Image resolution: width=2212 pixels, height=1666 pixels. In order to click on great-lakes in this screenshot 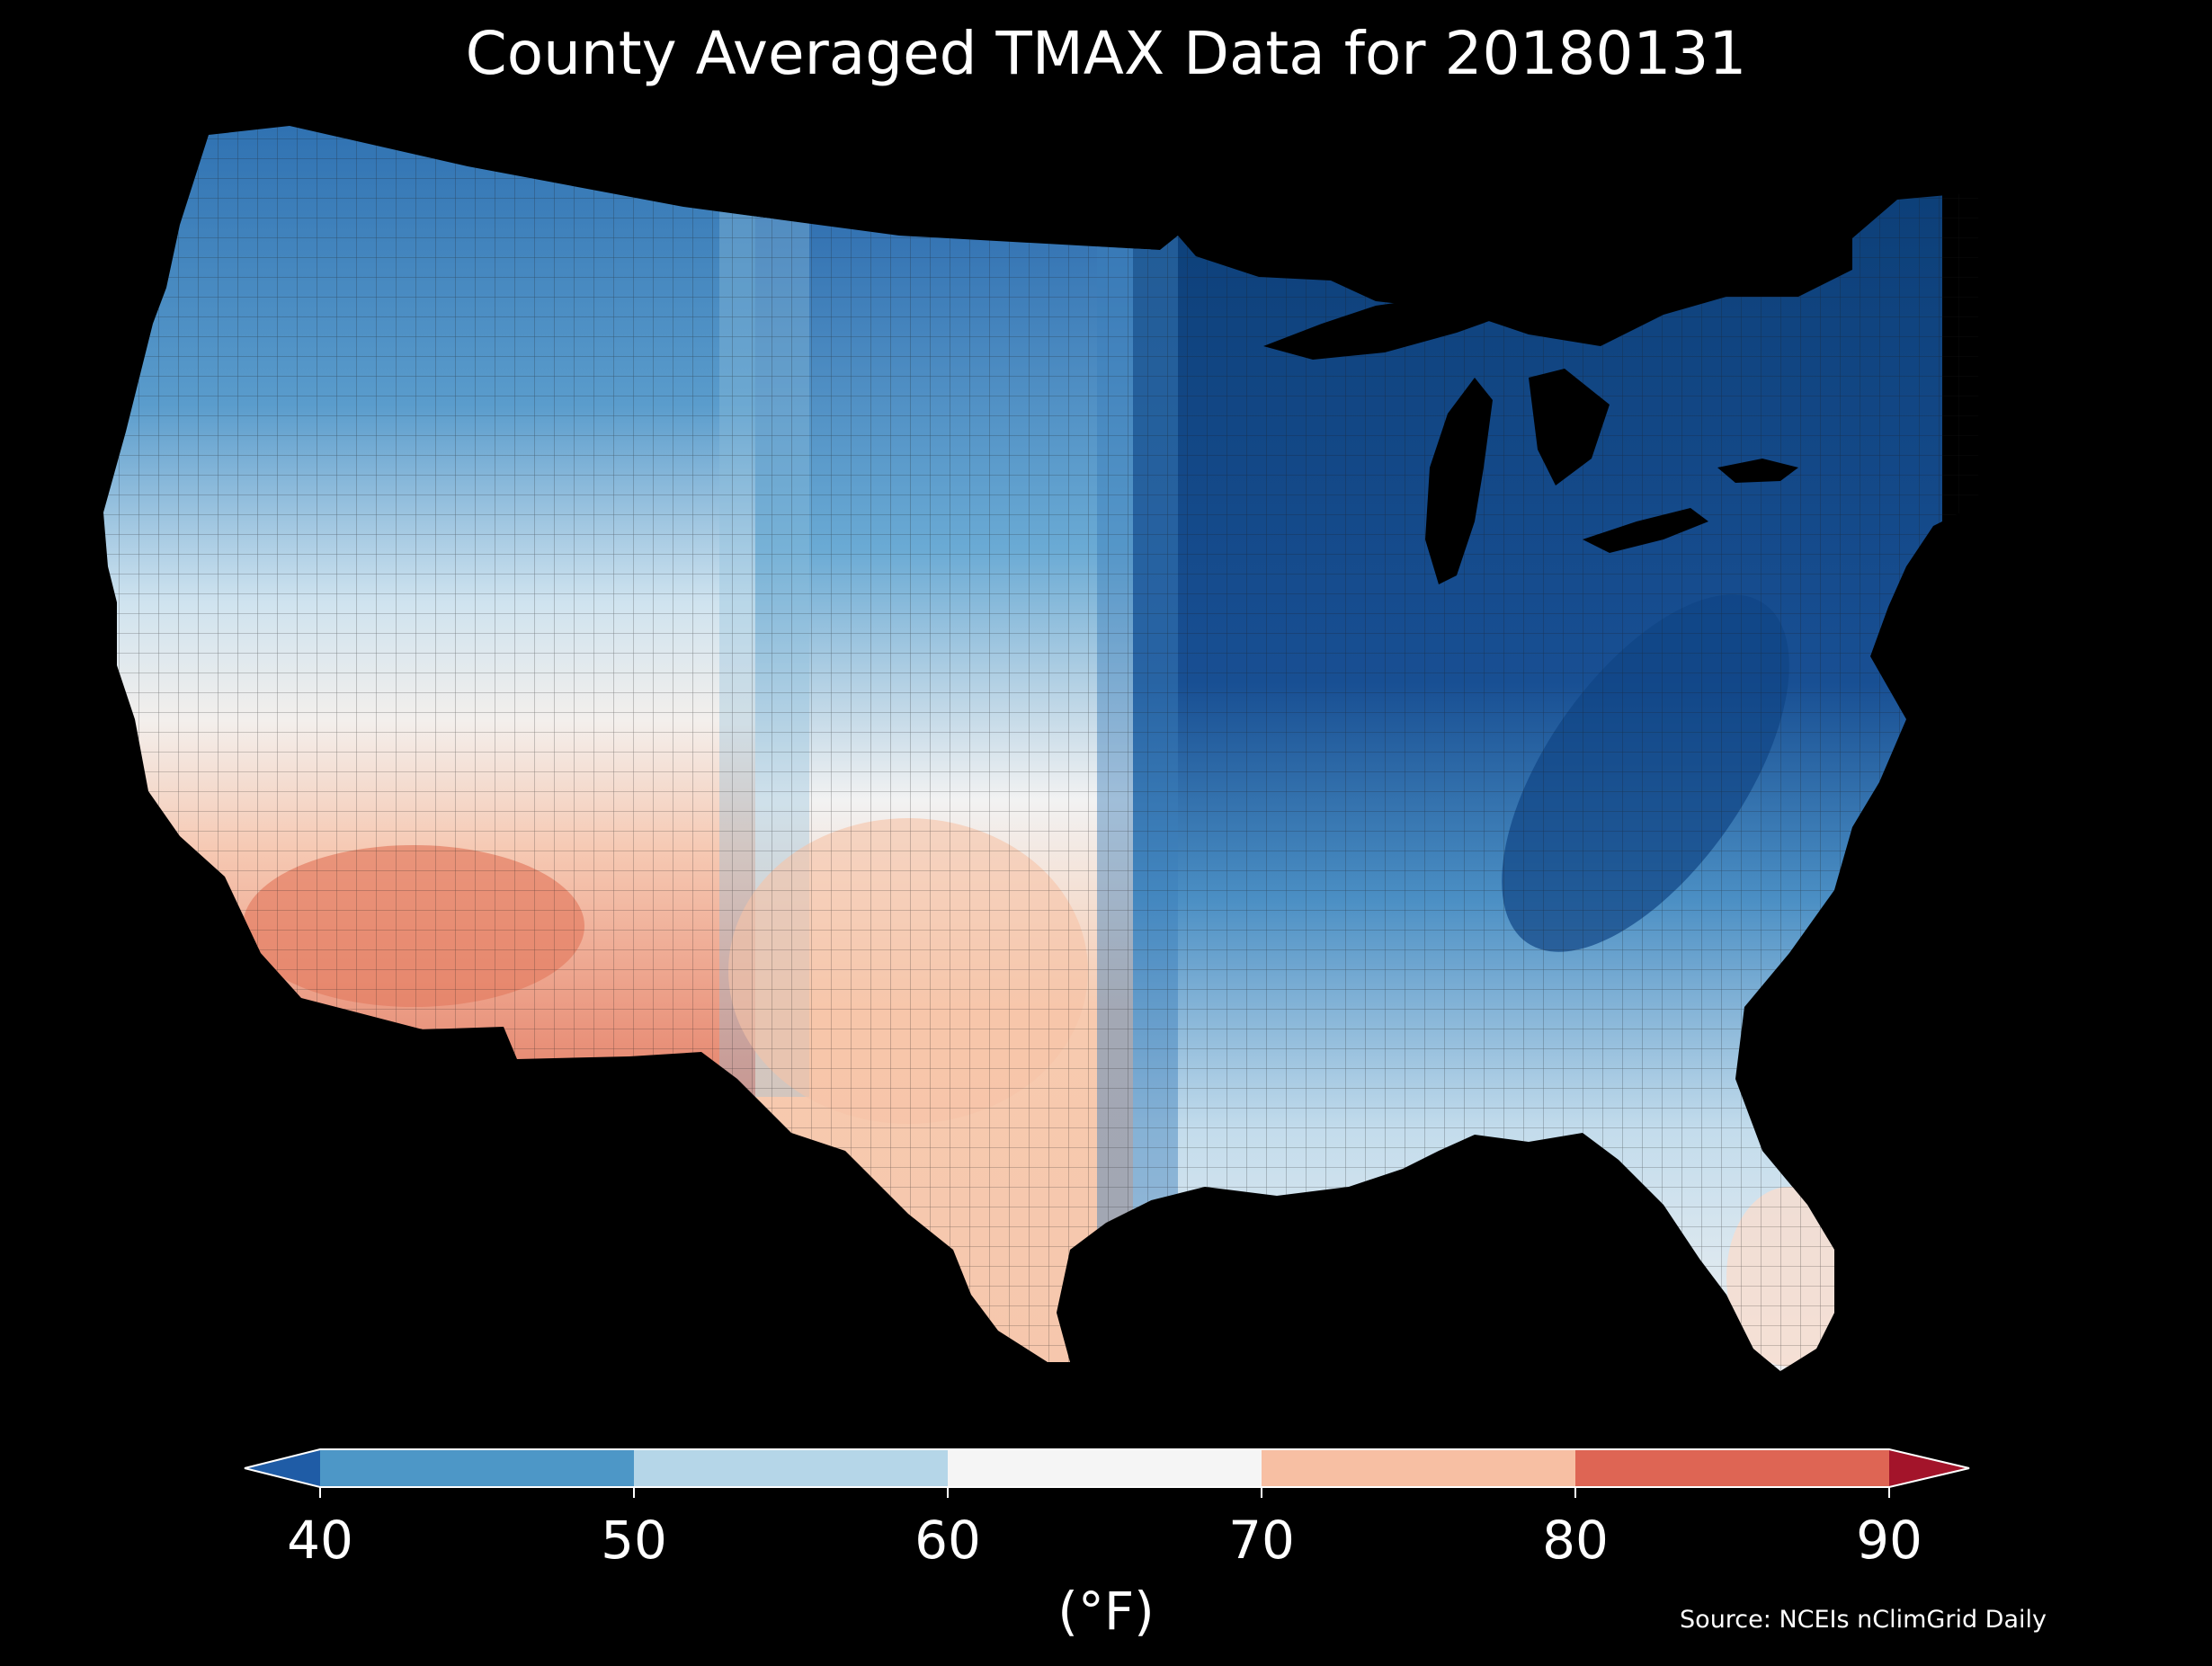, I will do `click(1530, 434)`.